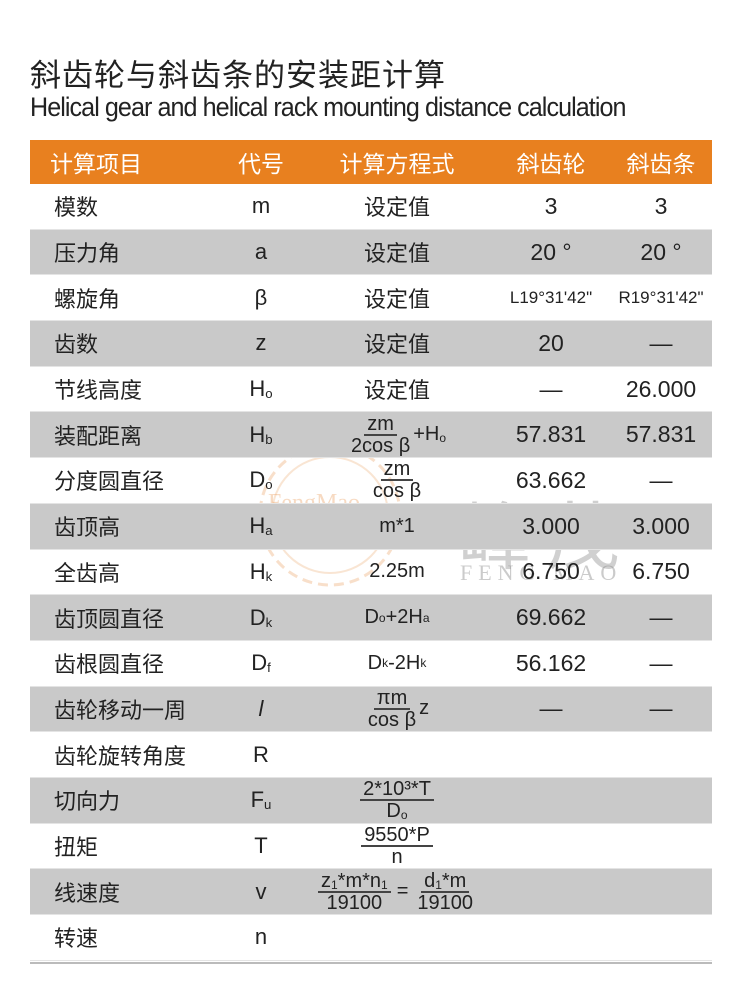 This screenshot has height=1004, width=750. What do you see at coordinates (551, 251) in the screenshot?
I see `gear-value: 20 °` at bounding box center [551, 251].